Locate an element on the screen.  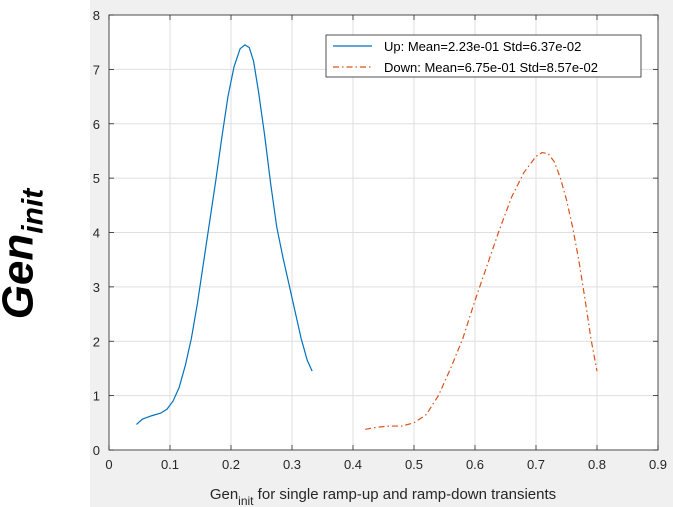
x-tick-label: 0.7 is located at coordinates (536, 464).